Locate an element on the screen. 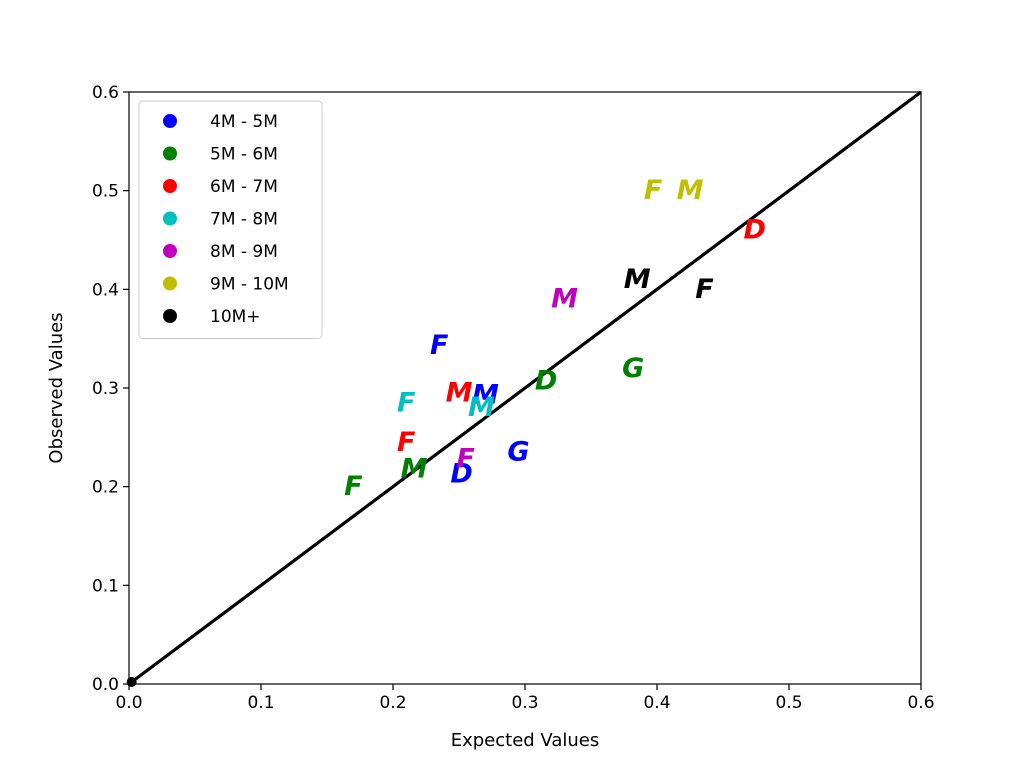  x-tick-label: 0.5 is located at coordinates (788, 703).